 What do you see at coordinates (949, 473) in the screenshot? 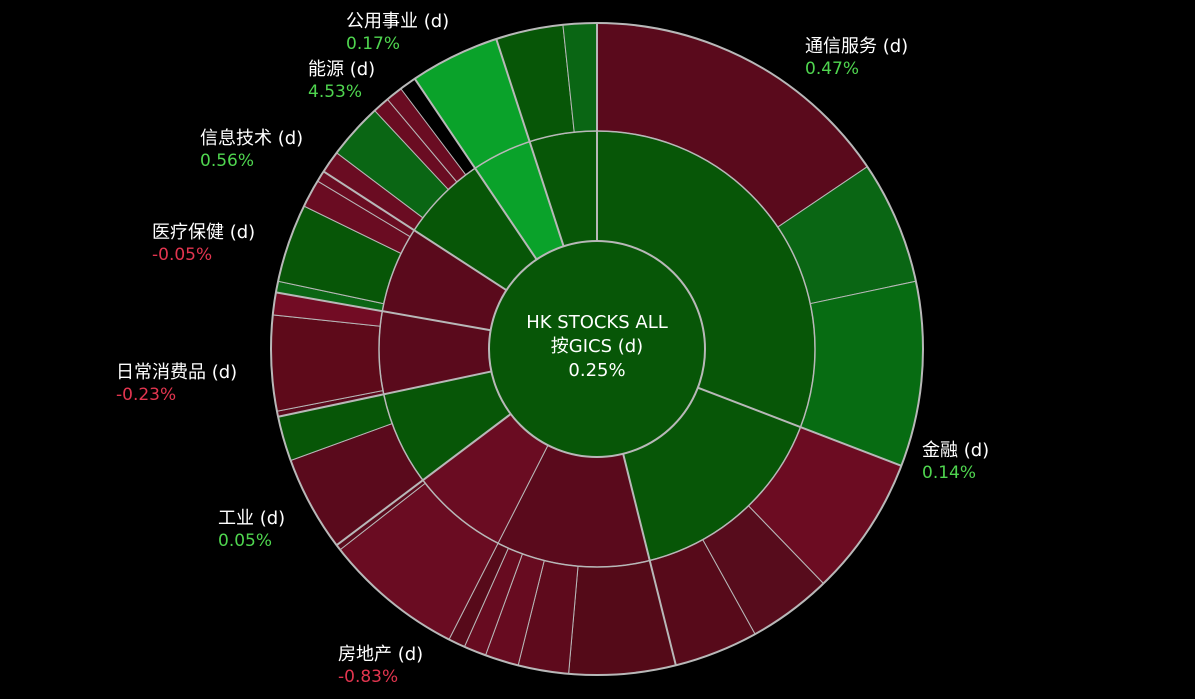
I see `sector-change-value: 0.14%` at bounding box center [949, 473].